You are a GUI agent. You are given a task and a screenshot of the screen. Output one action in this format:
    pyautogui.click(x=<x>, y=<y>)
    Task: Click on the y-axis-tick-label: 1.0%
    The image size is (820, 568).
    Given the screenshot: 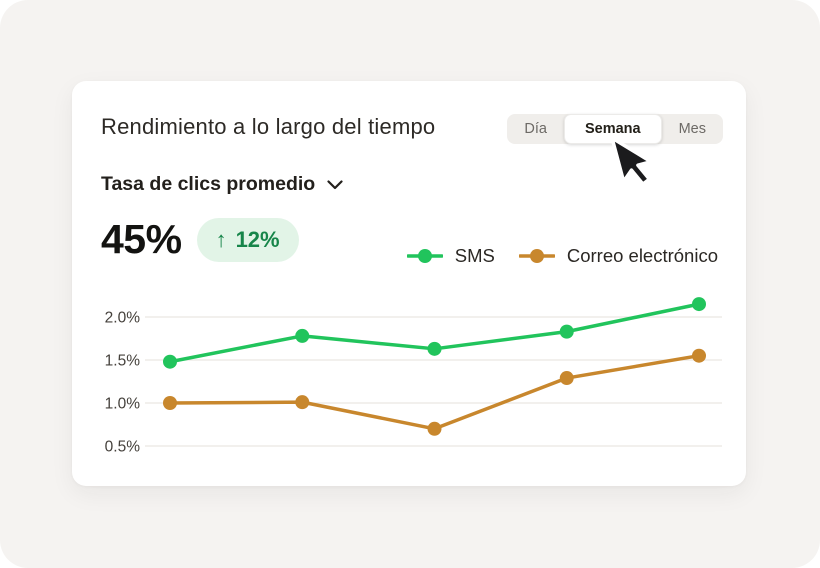 What is the action you would take?
    pyautogui.click(x=123, y=404)
    